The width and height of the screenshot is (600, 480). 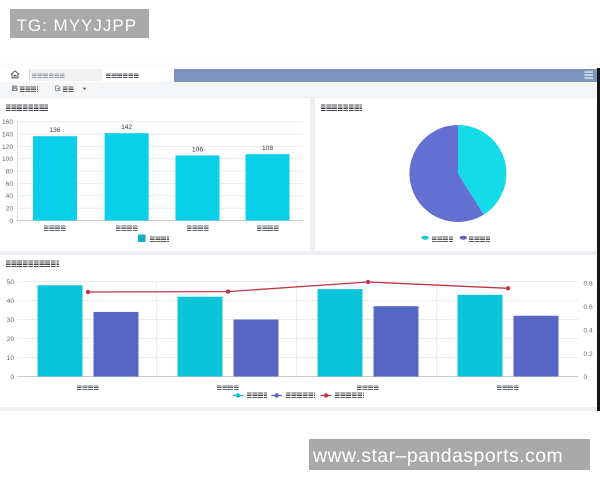 I want to click on svg-text: 10, so click(x=11, y=357).